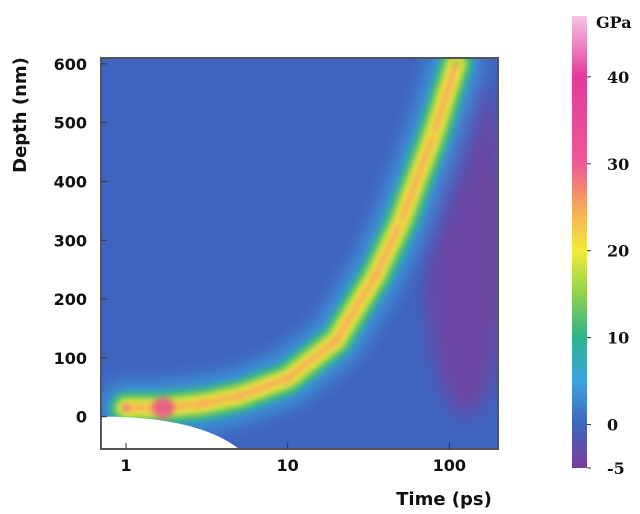 This screenshot has height=514, width=640. What do you see at coordinates (614, 22) in the screenshot?
I see `colorbar-unit-label: GPa` at bounding box center [614, 22].